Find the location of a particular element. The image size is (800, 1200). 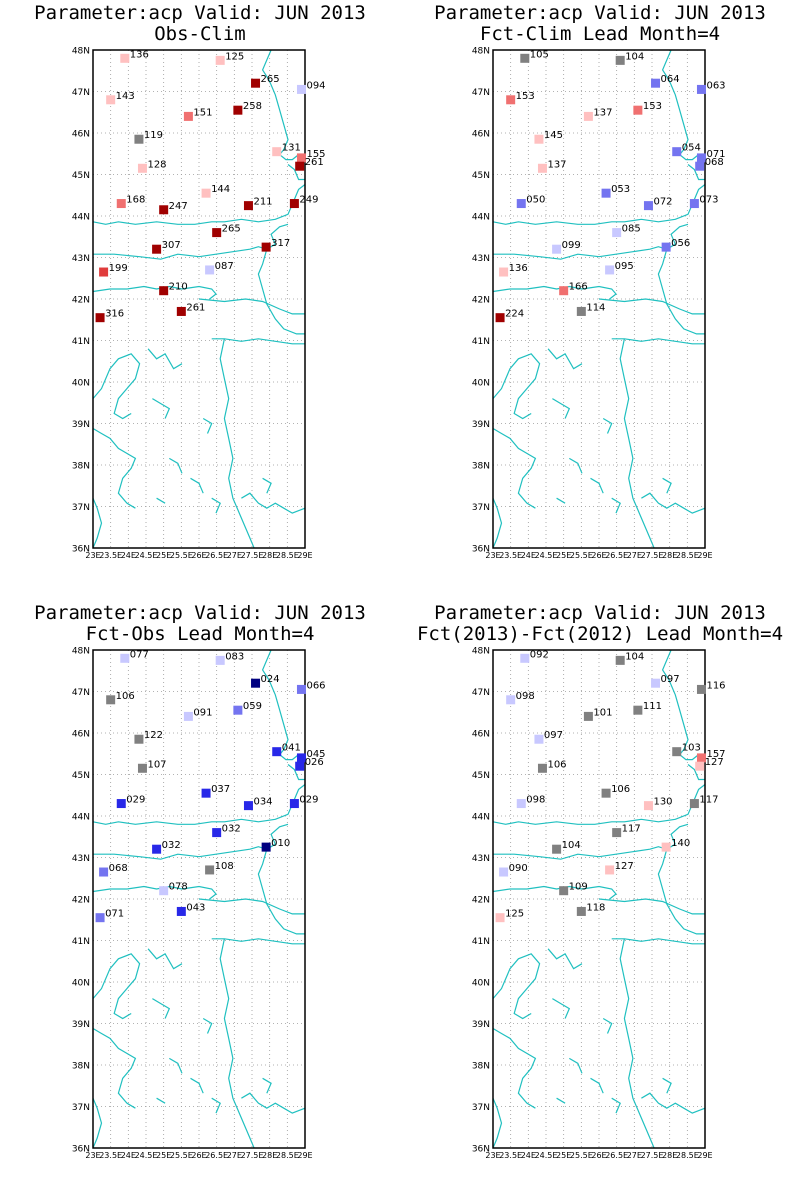

station-value-label: 099 is located at coordinates (571, 245).